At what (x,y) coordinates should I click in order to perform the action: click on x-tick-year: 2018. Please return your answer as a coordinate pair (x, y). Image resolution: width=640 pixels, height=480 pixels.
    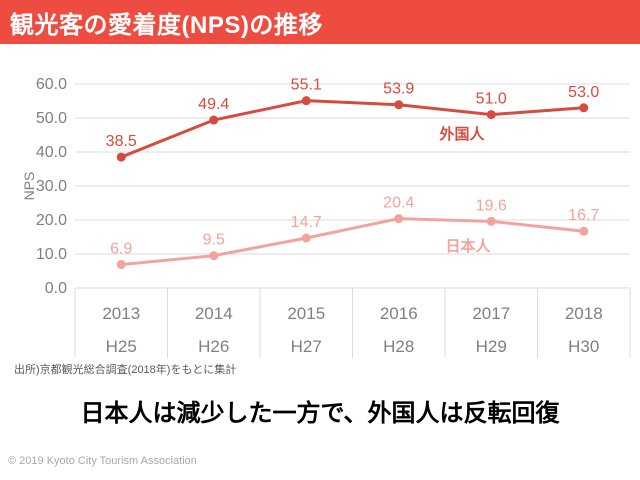
    Looking at the image, I should click on (584, 313).